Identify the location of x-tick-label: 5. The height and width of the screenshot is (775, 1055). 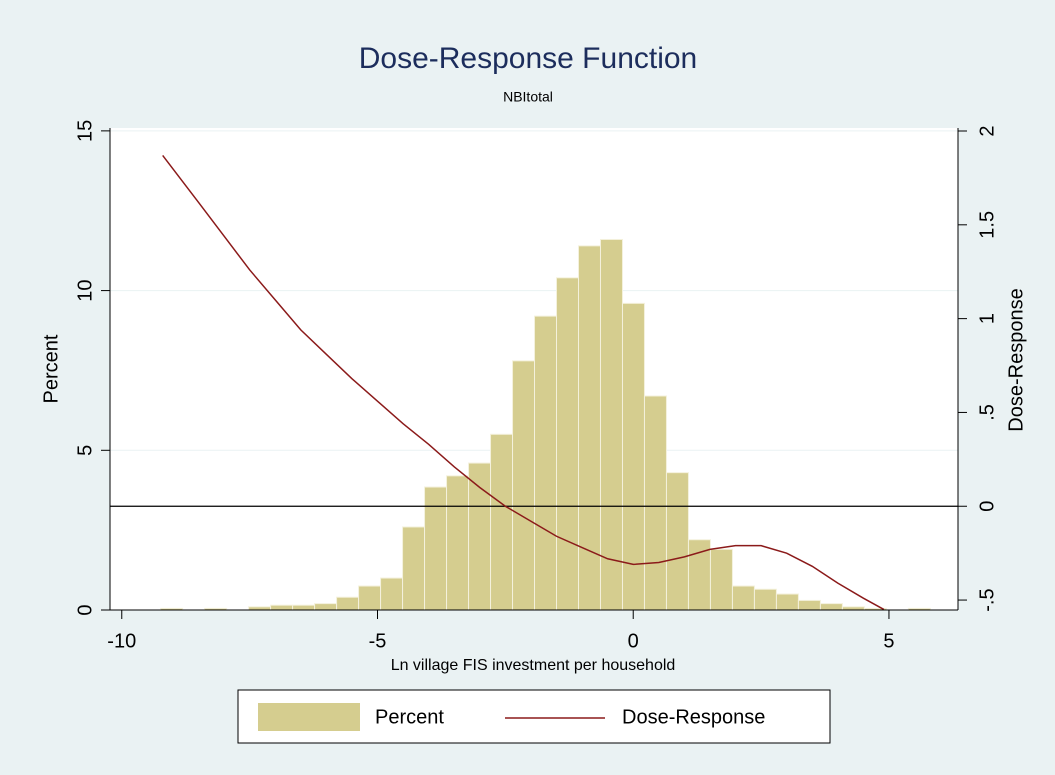
(888, 641).